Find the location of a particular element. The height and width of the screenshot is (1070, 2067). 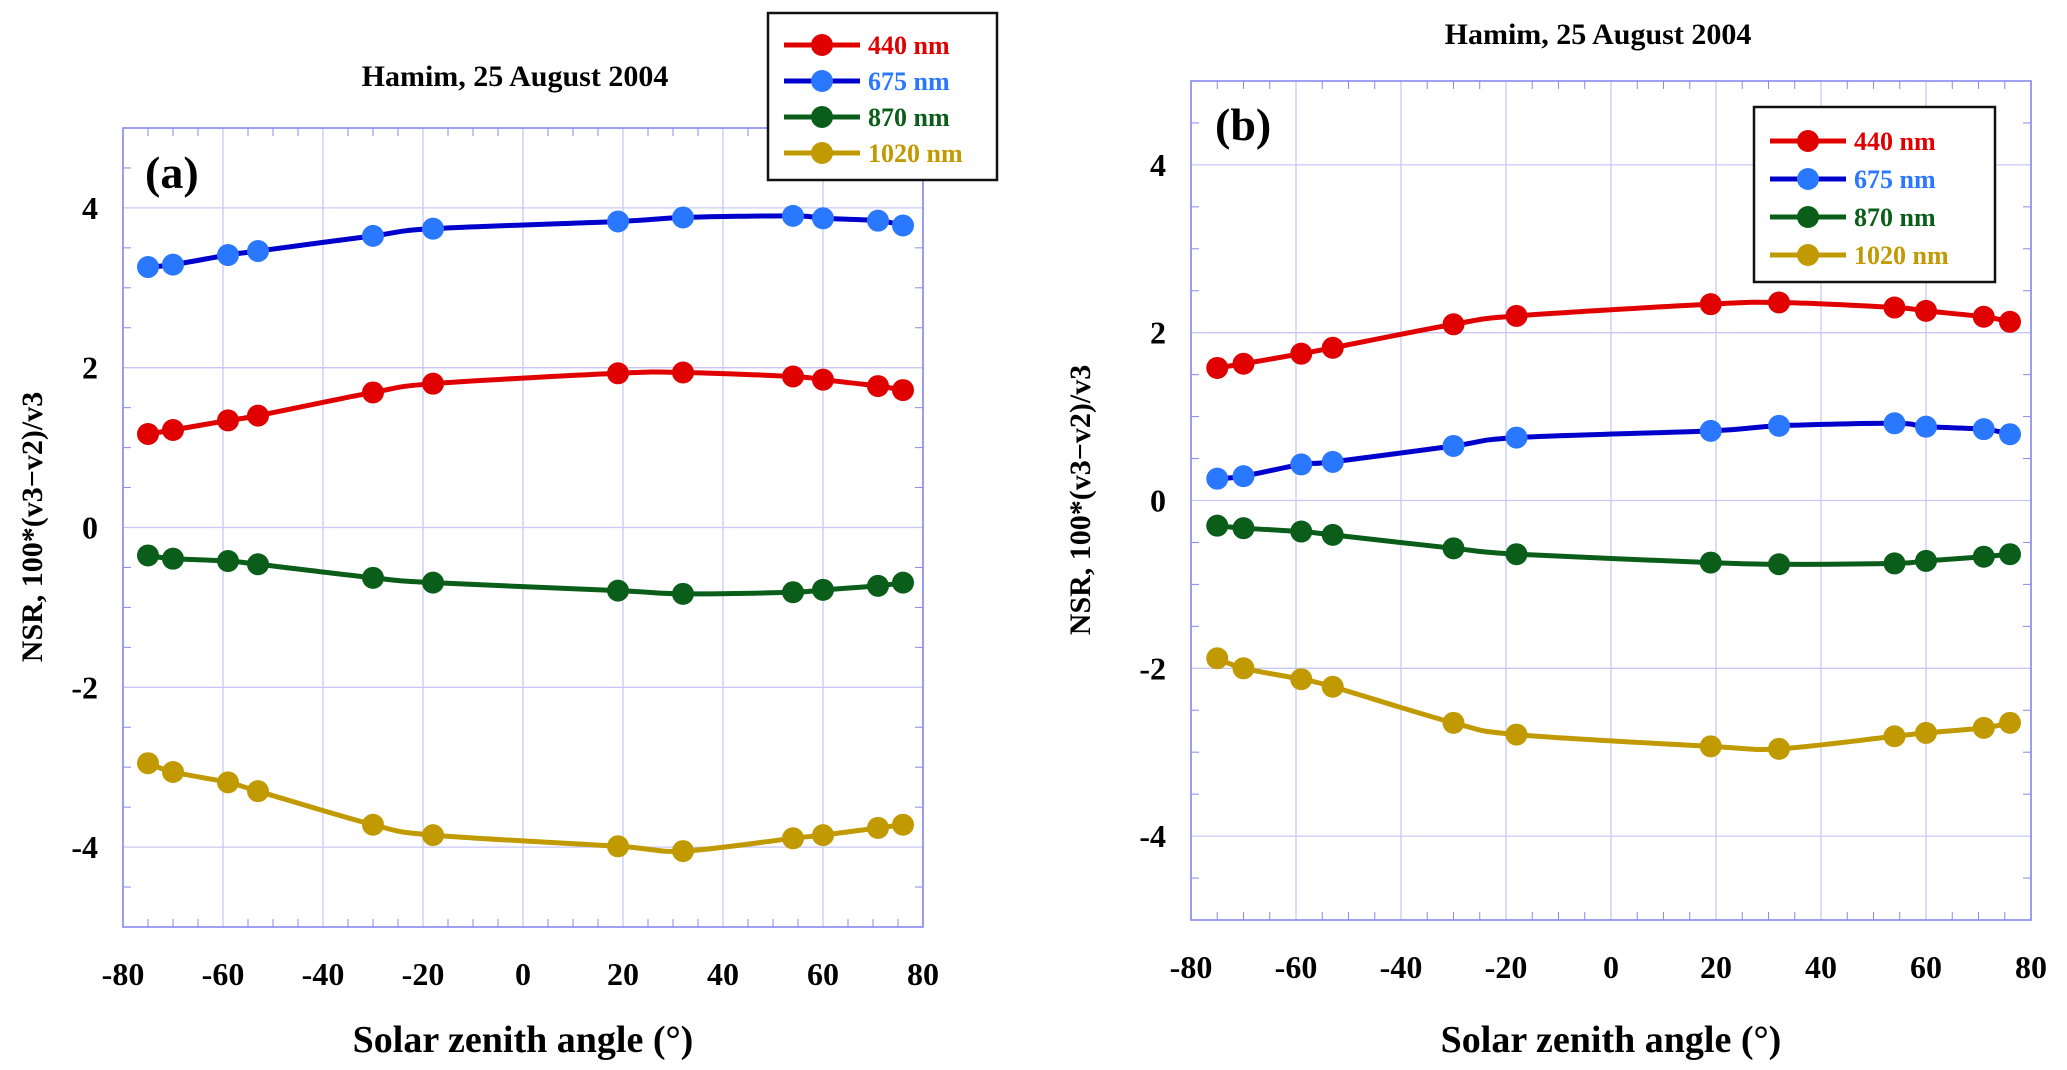

x-tick-label: 40 is located at coordinates (1821, 967).